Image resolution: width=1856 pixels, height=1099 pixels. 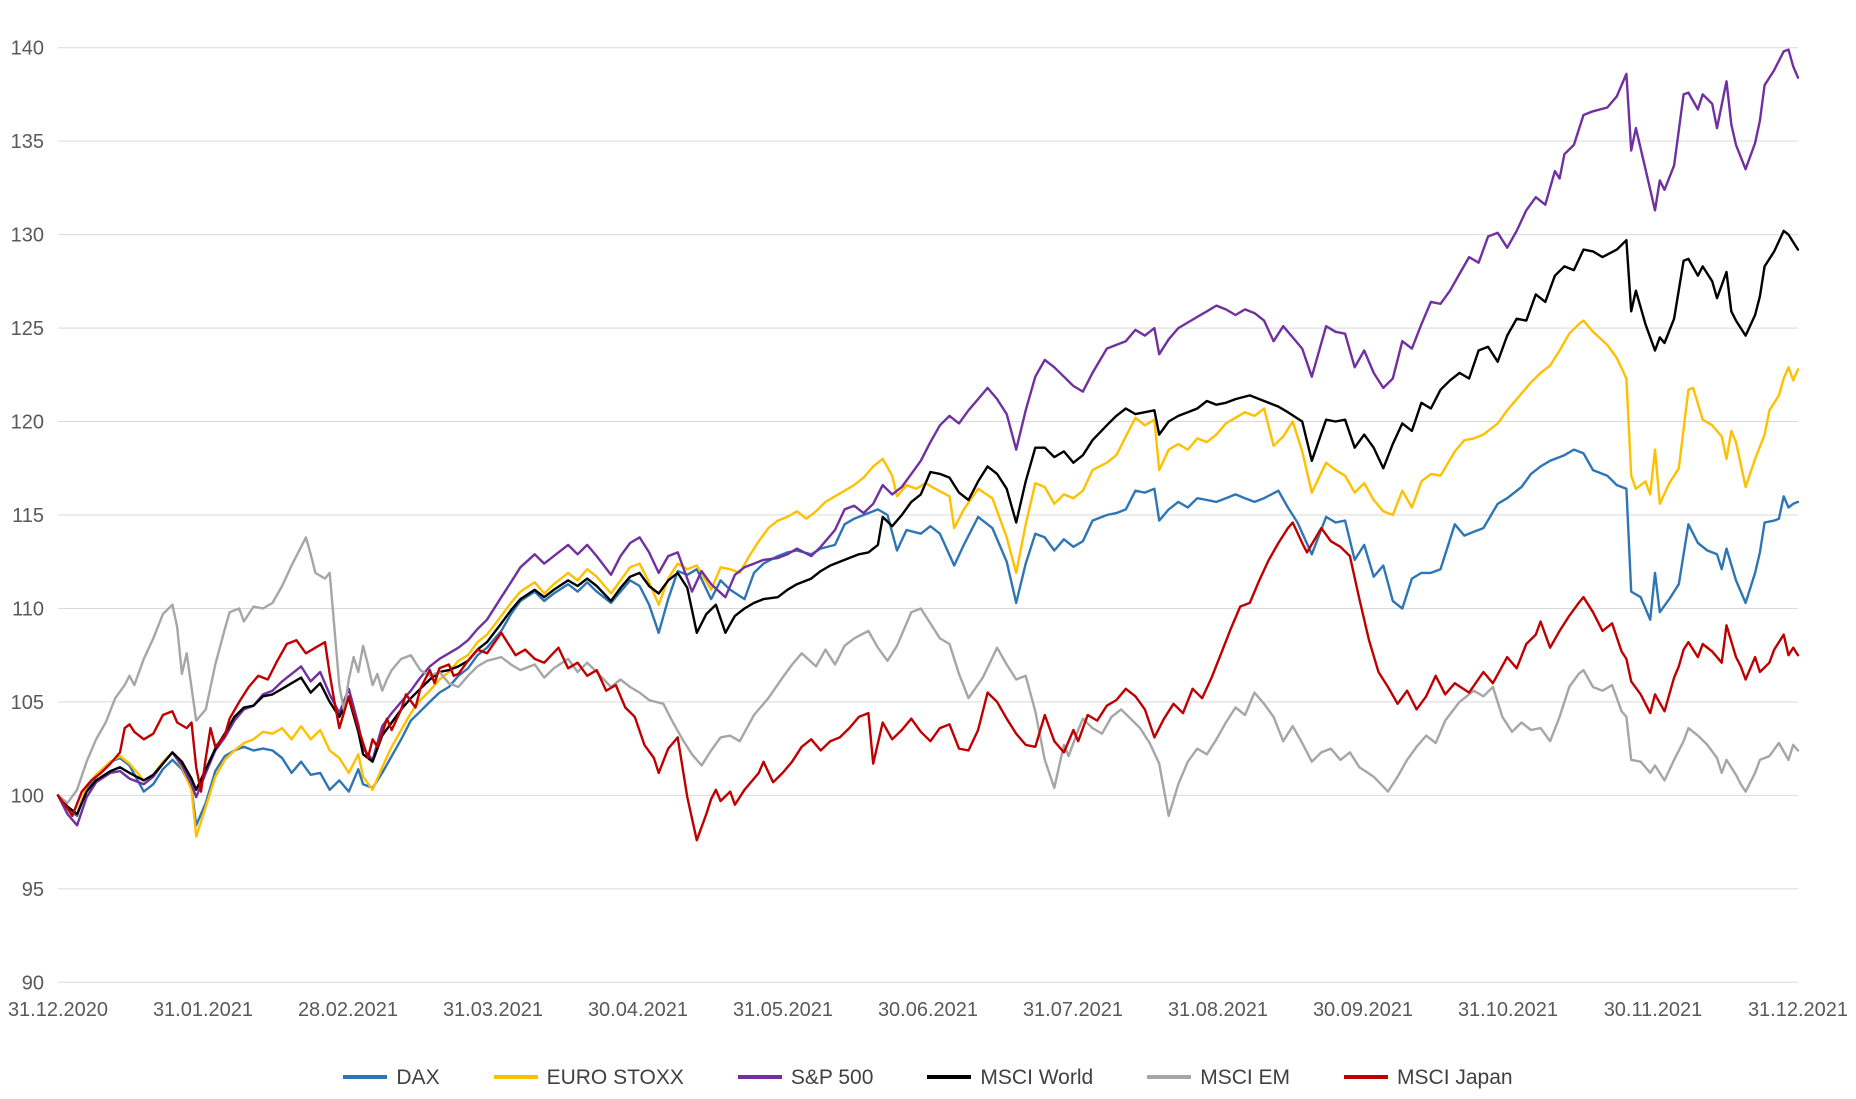 I want to click on x-tick-label: 31.10.2021, so click(x=1508, y=1010).